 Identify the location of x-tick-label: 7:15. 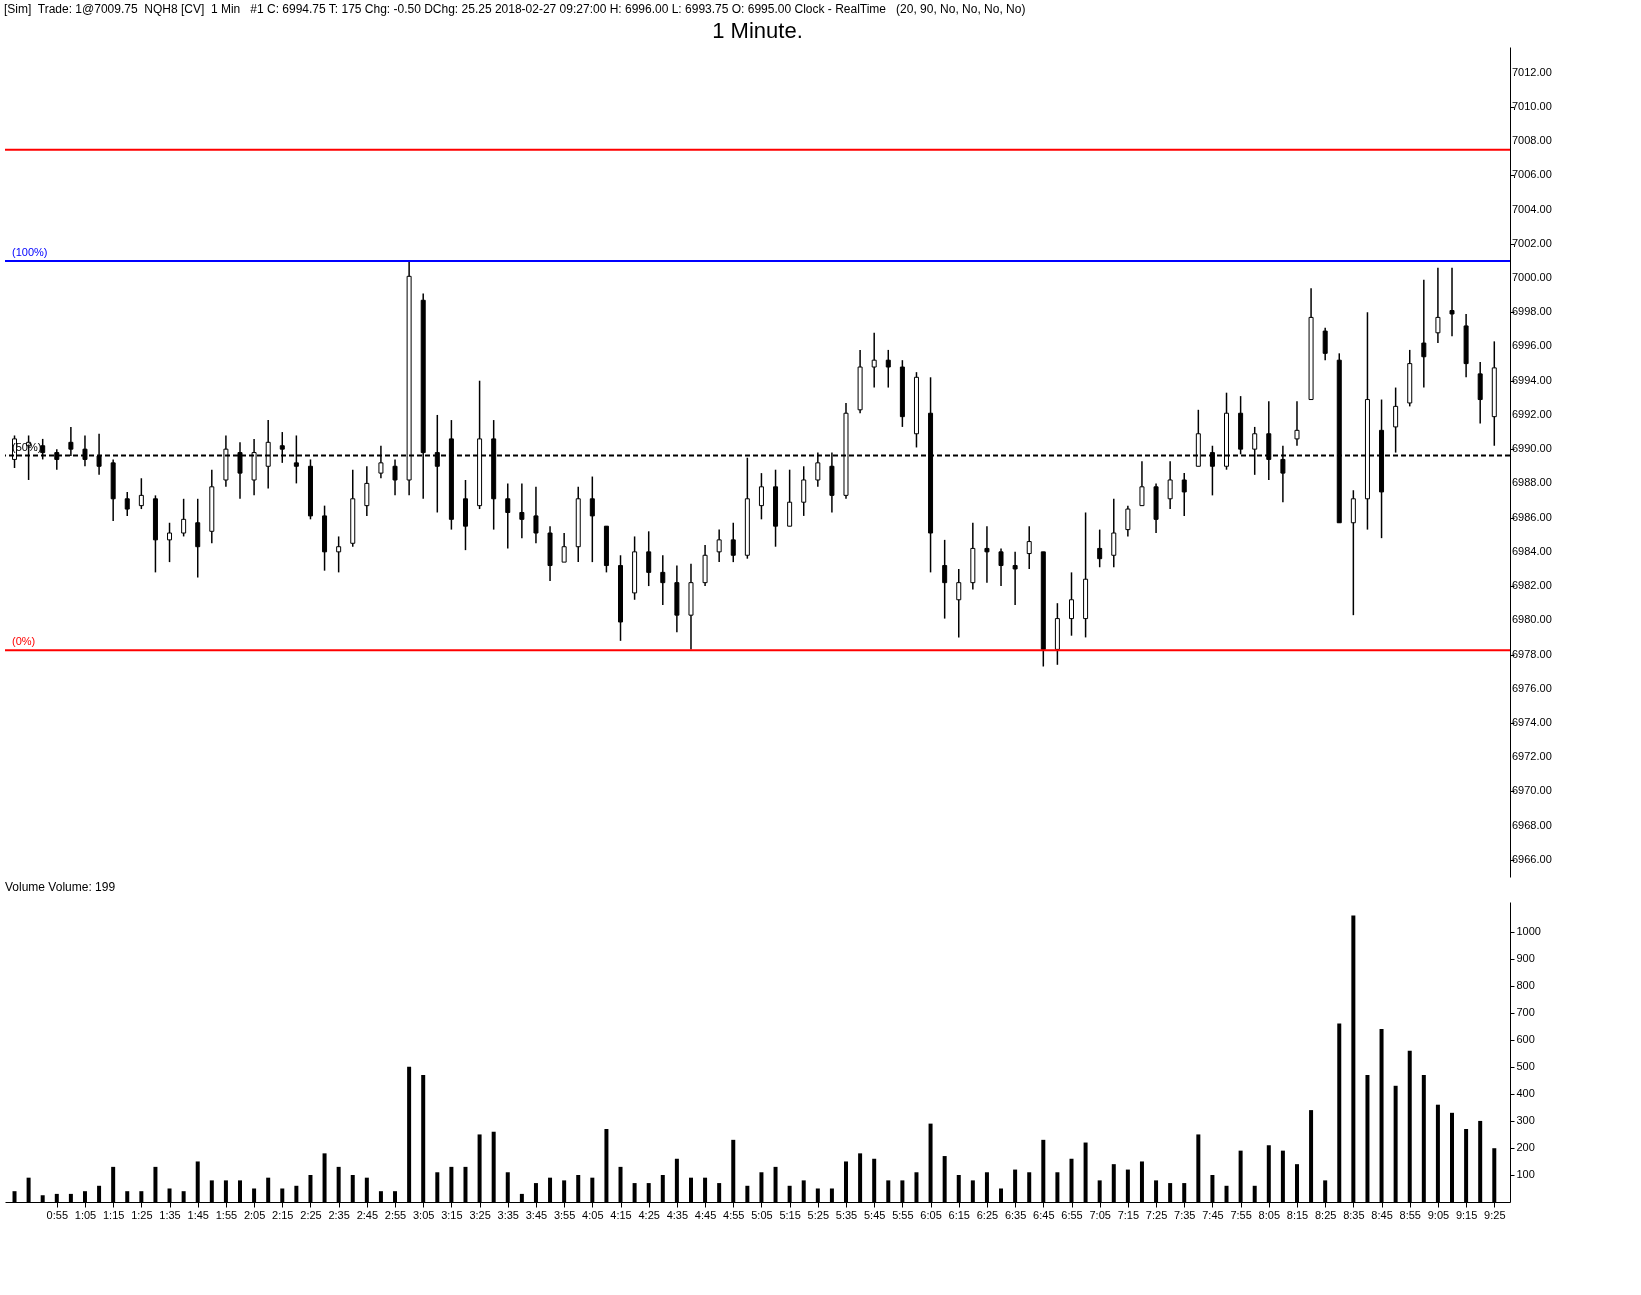
(1128, 1214).